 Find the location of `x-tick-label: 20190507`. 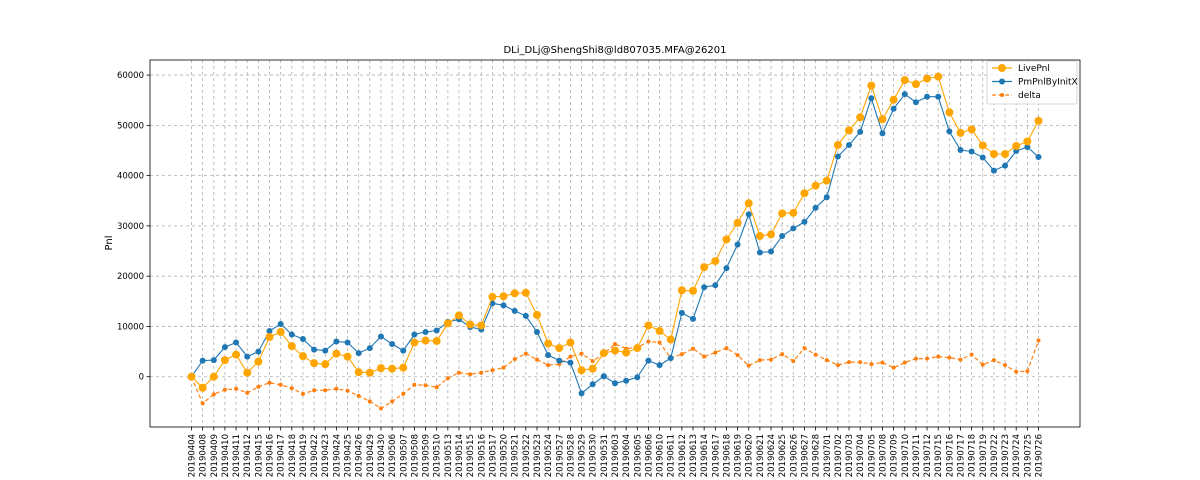

x-tick-label: 20190507 is located at coordinates (404, 455).